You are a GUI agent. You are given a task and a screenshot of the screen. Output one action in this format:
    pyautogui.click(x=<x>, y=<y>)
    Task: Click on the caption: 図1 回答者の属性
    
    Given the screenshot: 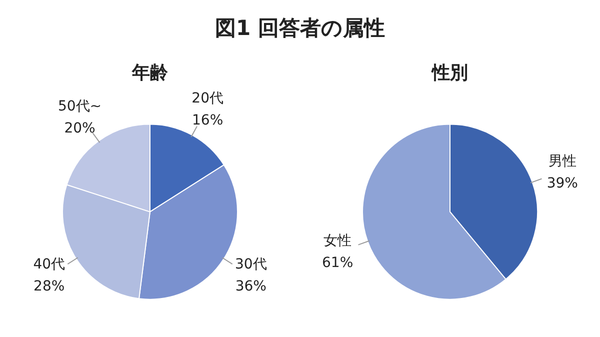 What is the action you would take?
    pyautogui.click(x=300, y=28)
    